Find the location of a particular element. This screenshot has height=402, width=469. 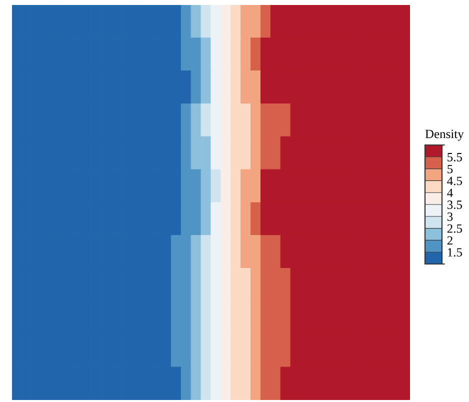

color-bar-label: 1.5 is located at coordinates (455, 252).